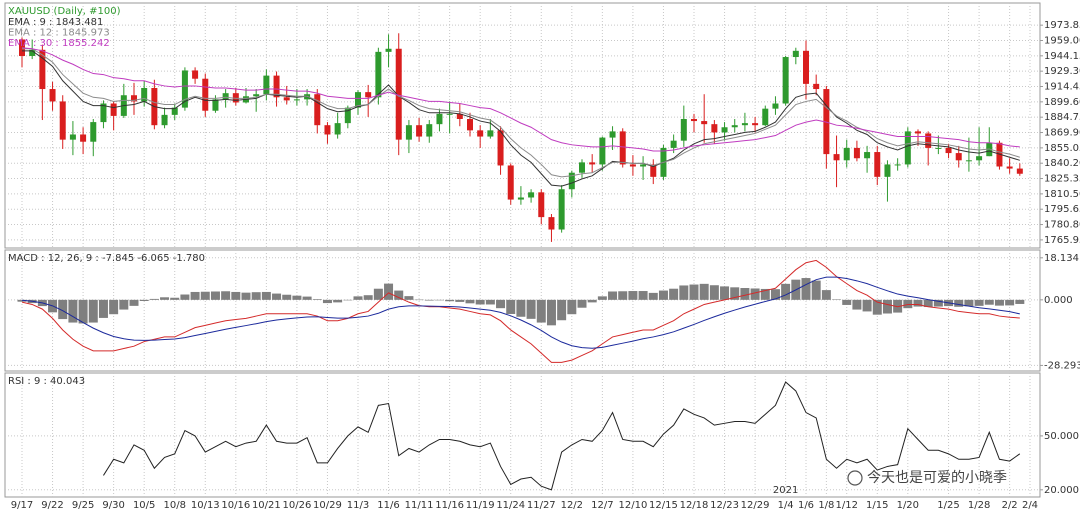 The image size is (1080, 511). I want to click on x-tick-label: 1/15, so click(877, 505).